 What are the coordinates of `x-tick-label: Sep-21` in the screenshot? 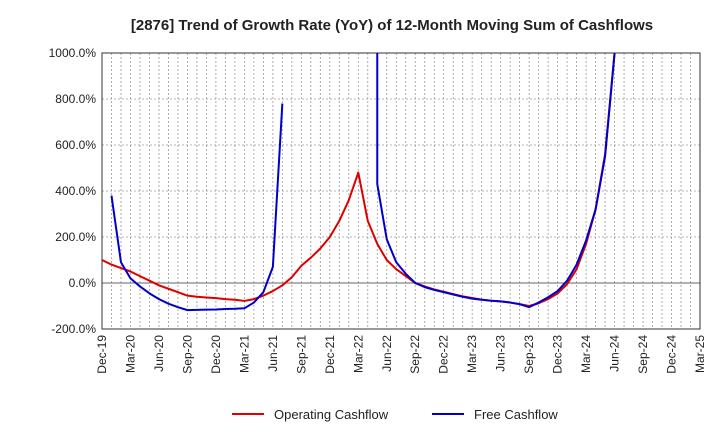 It's located at (301, 354).